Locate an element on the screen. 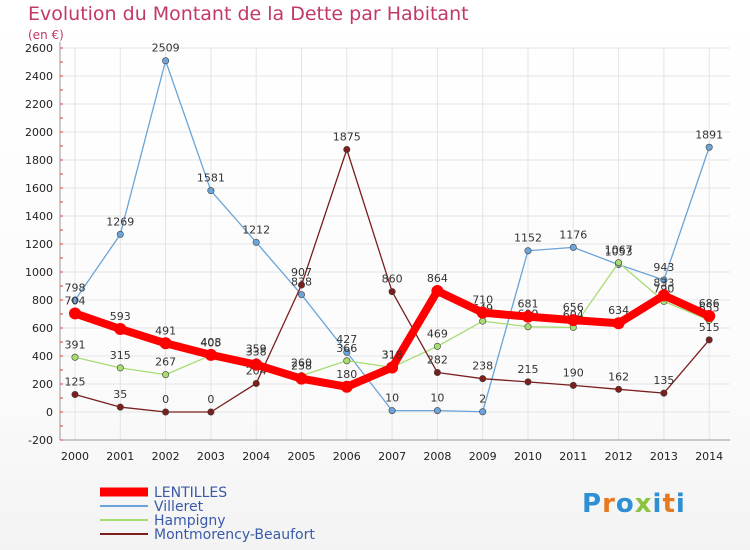 Image resolution: width=750 pixels, height=550 pixels. x-tick-label: 2004 is located at coordinates (256, 456).